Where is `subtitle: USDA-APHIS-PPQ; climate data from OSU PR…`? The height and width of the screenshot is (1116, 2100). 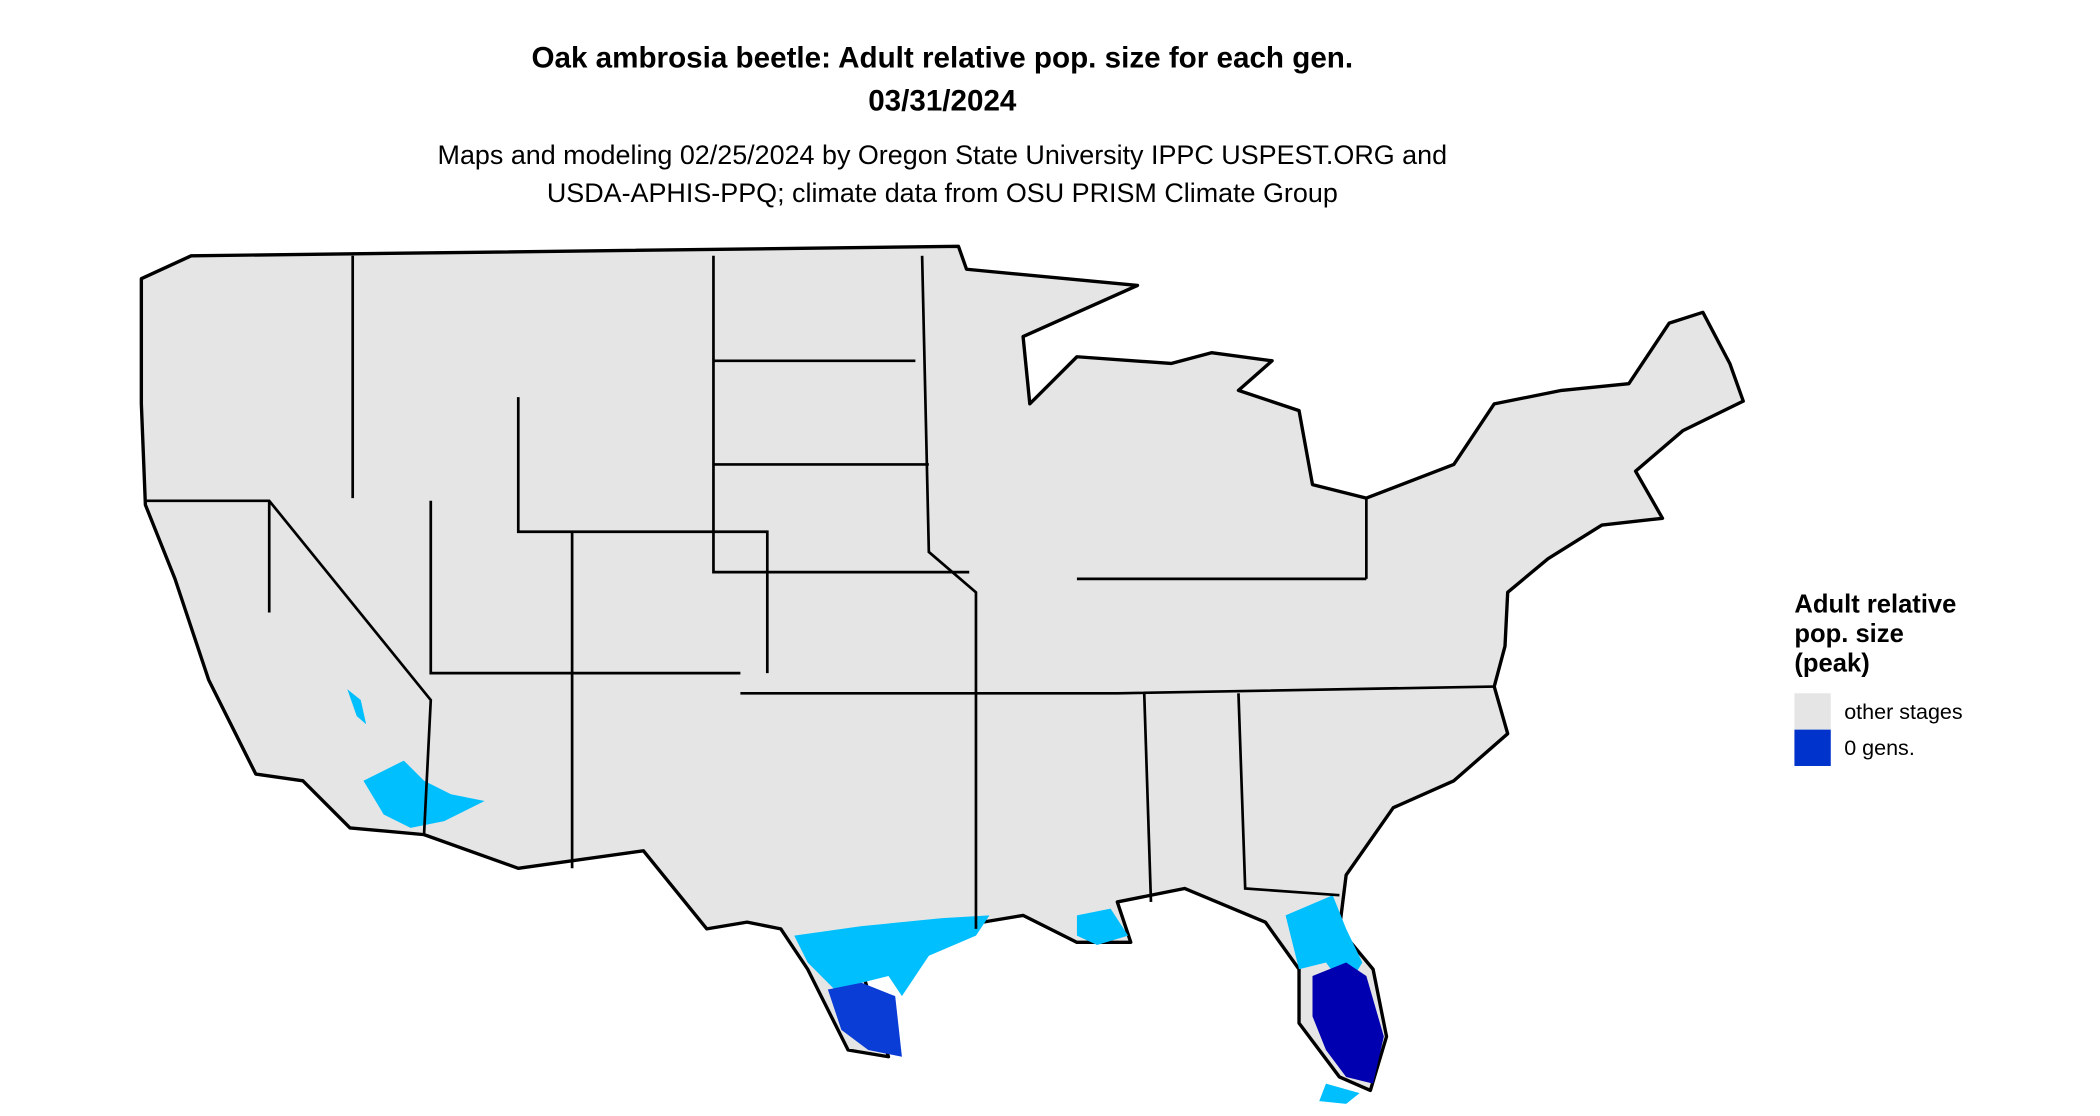 subtitle: USDA-APHIS-PPQ; climate data from OSU PR… is located at coordinates (942, 193).